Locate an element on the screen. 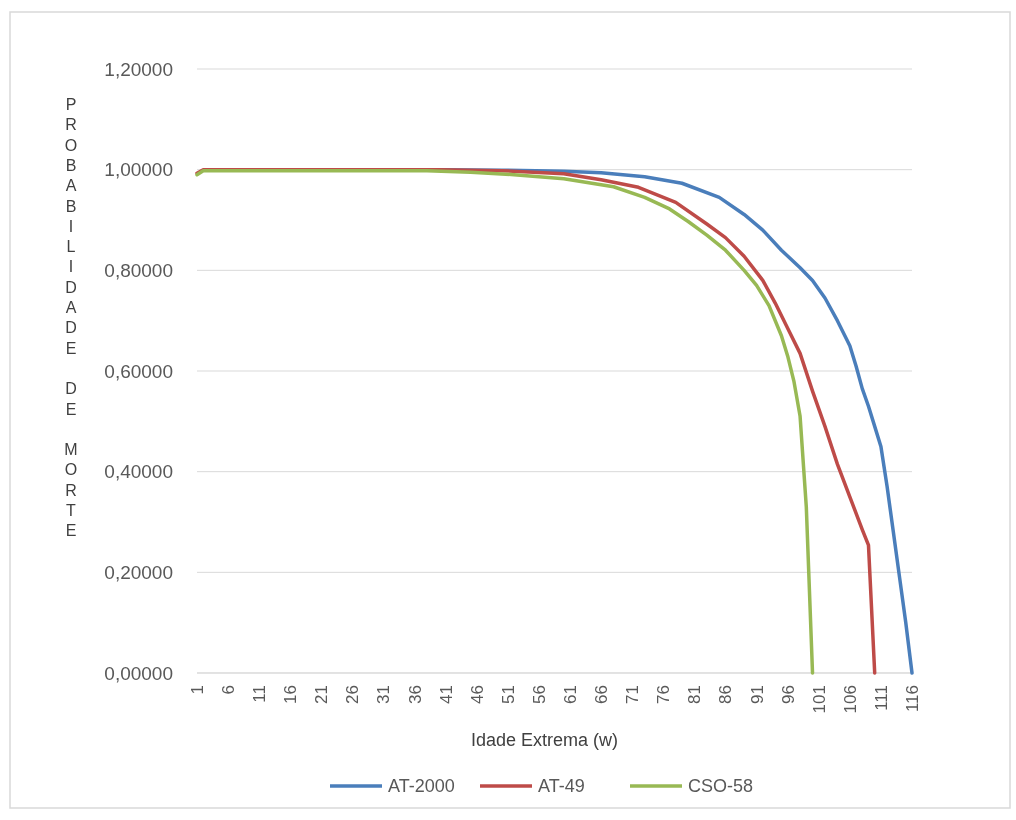  x-tick-label: 51 is located at coordinates (508, 694).